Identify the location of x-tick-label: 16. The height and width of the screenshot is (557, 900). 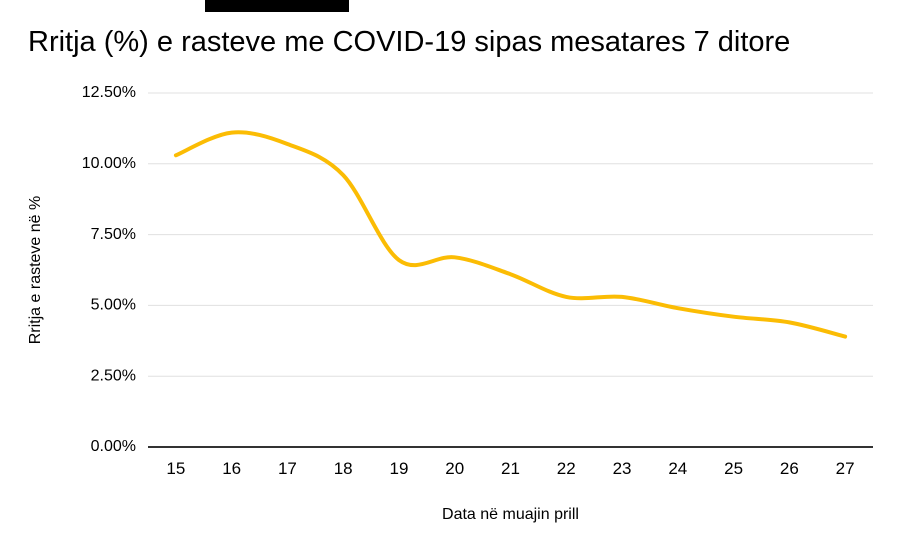
(231, 468).